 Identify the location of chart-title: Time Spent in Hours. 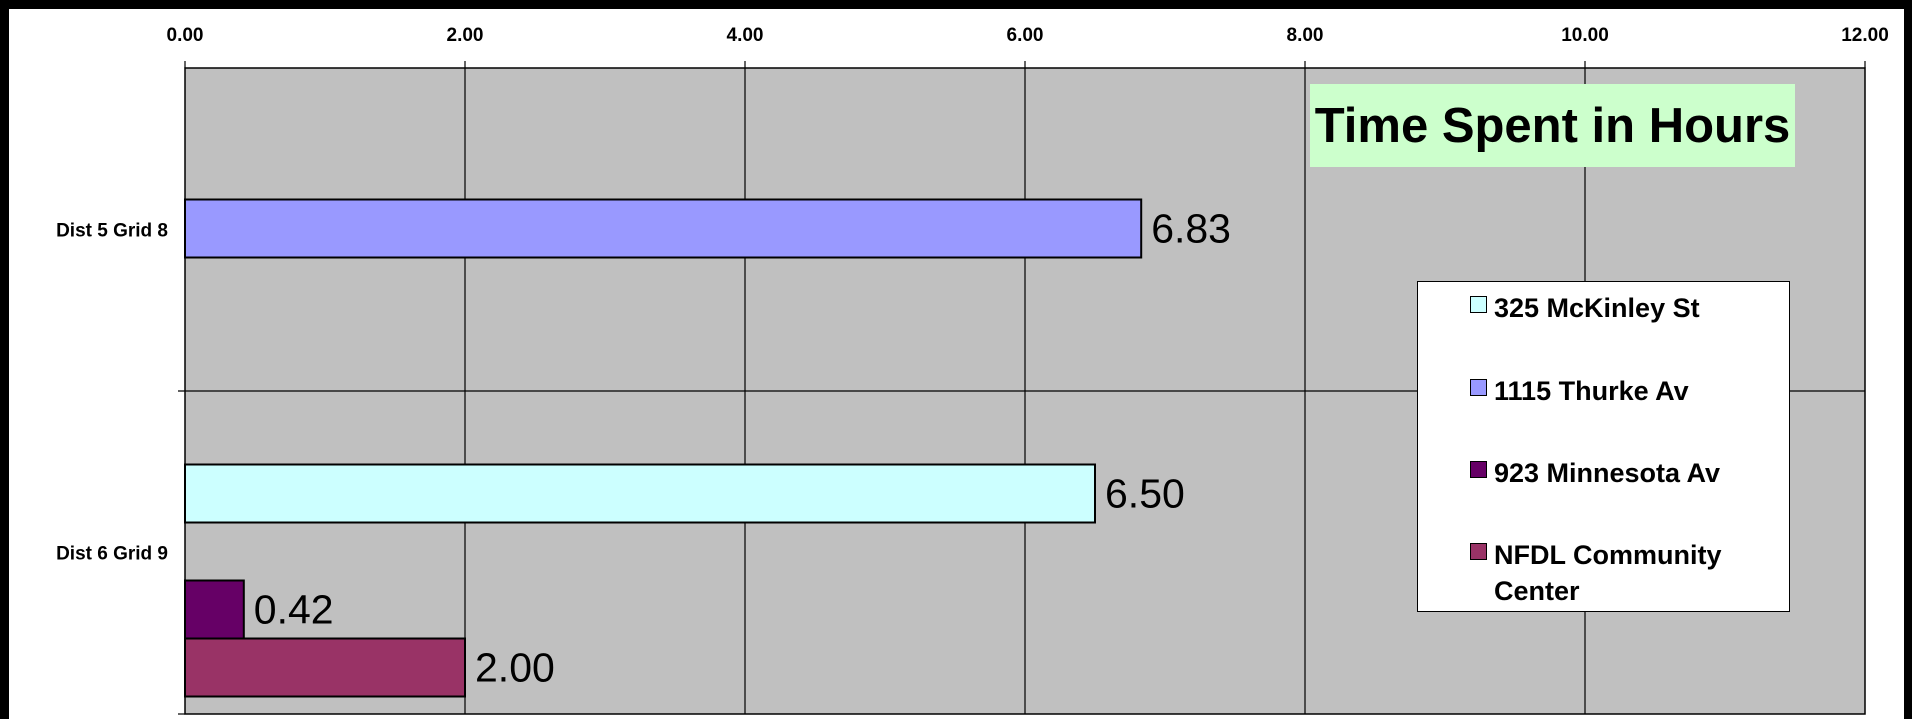
(1552, 125).